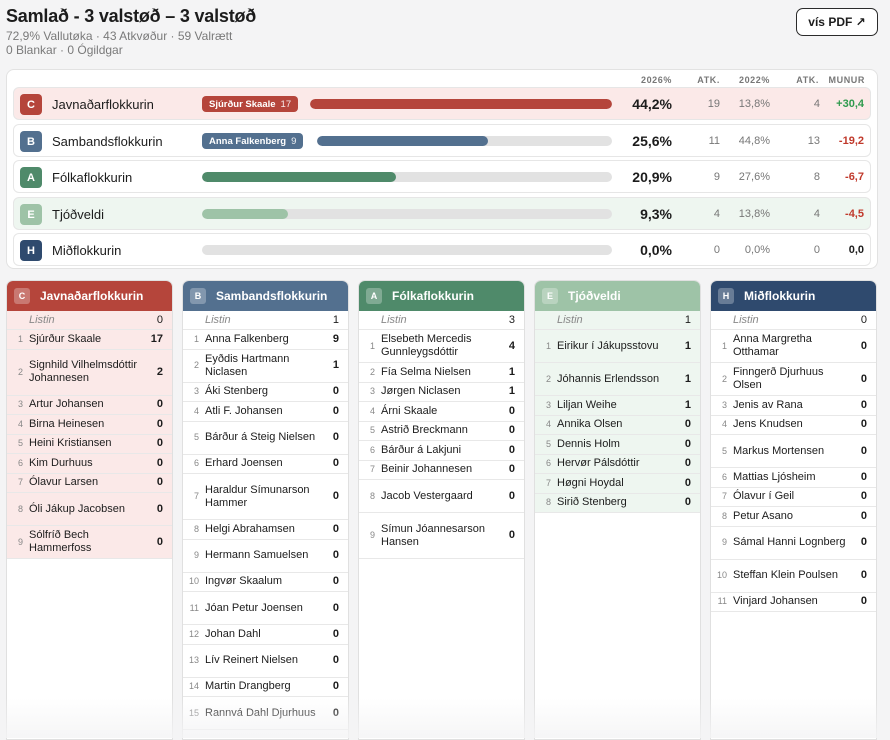 The image size is (890, 740). I want to click on candidate-row: 8 Sirið Stenberg 0, so click(617, 503).